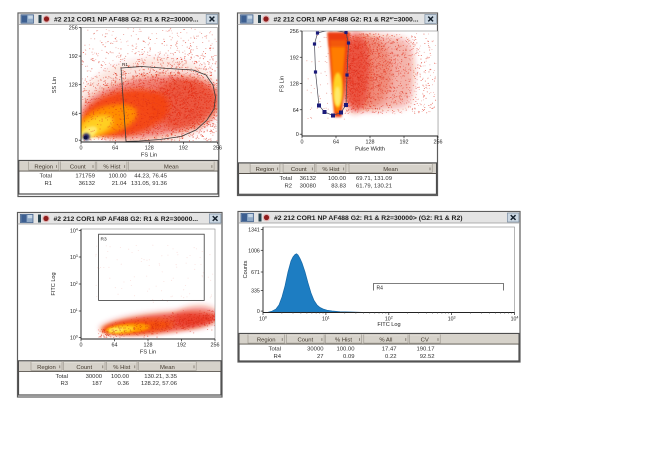 This screenshot has width=650, height=453. I want to click on svg-text: 92.52, so click(427, 357).